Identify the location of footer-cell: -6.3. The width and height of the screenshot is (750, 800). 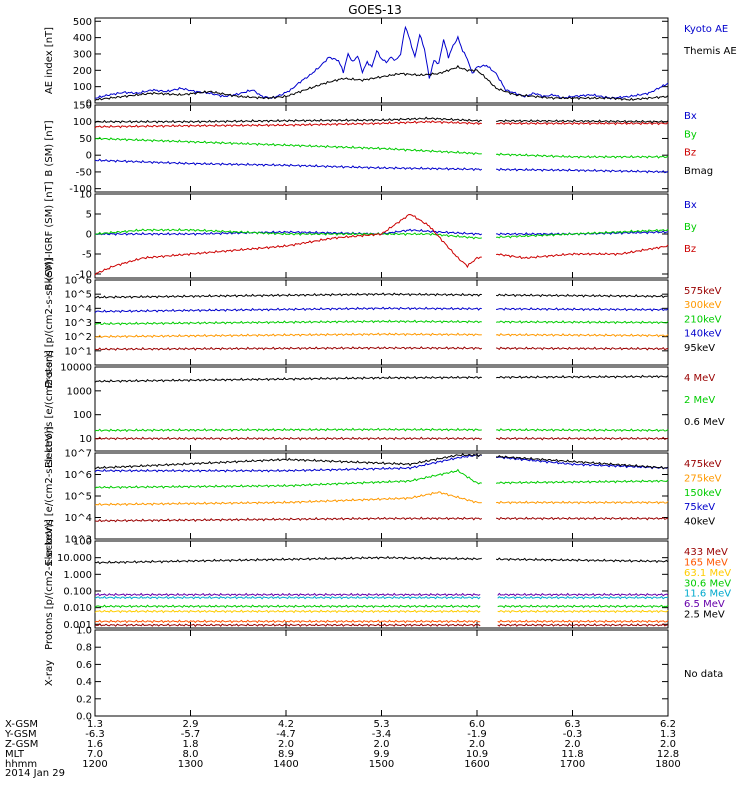
(95, 734).